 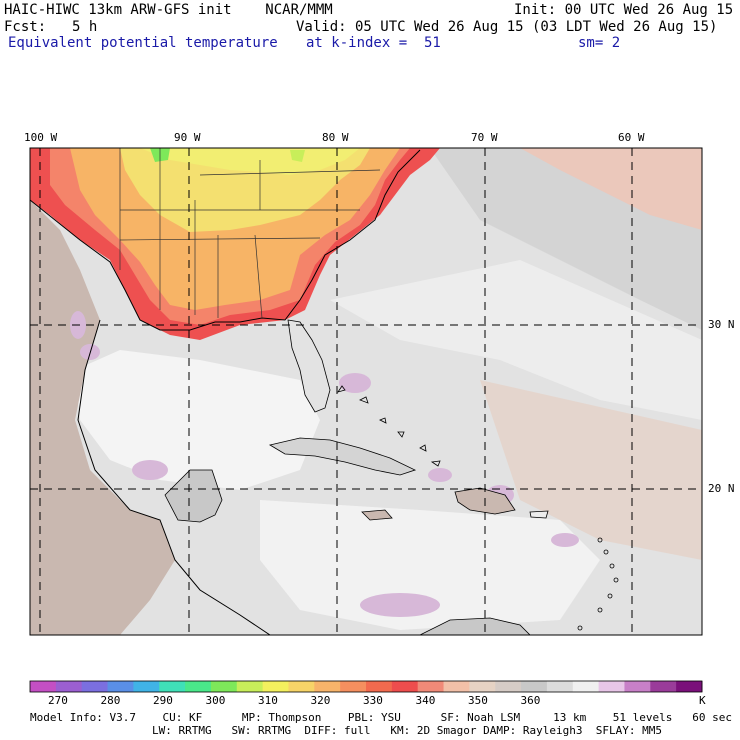 I want to click on atlantic-light-band, so click(x=516, y=340).